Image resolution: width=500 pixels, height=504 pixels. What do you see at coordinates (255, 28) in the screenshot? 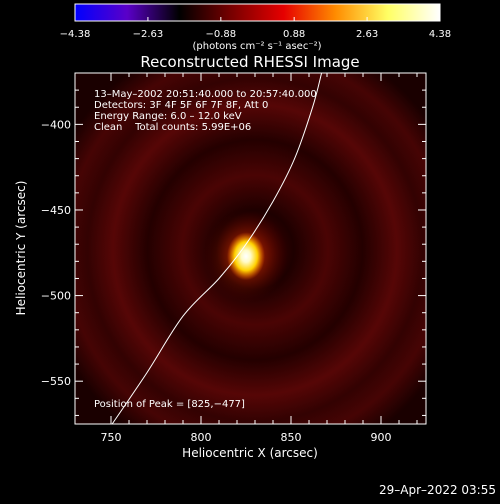
I see `colorbar-ticks: −4.38 −2.63 −0.88 0.88 2.63 4.38` at bounding box center [255, 28].